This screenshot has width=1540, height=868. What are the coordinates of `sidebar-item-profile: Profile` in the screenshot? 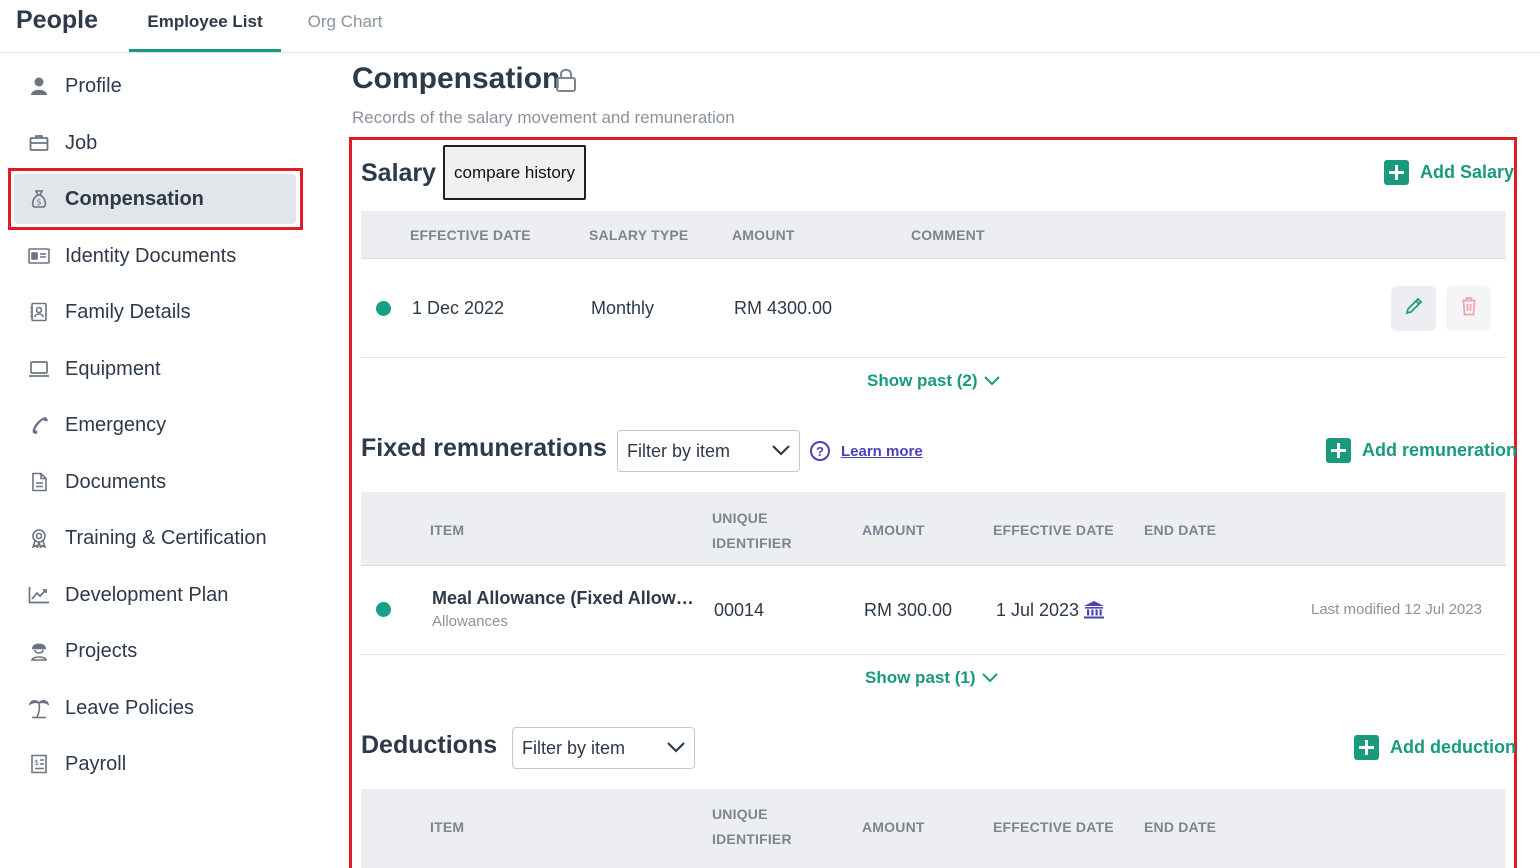 It's located at (155, 86).